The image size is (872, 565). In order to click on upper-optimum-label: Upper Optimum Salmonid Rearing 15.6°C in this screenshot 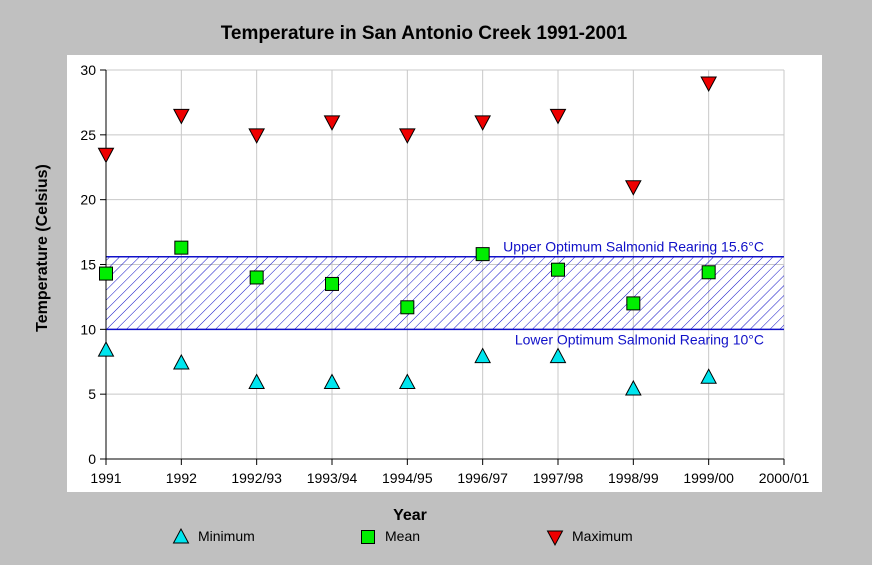, I will do `click(633, 247)`.